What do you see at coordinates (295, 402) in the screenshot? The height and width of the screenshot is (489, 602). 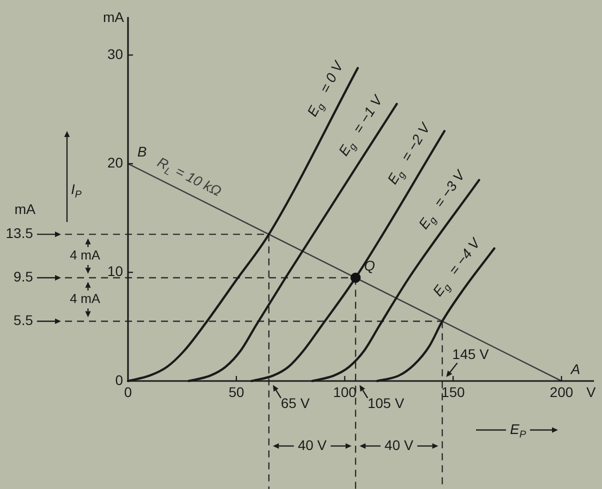 I see `ref-line-label: 65 V` at bounding box center [295, 402].